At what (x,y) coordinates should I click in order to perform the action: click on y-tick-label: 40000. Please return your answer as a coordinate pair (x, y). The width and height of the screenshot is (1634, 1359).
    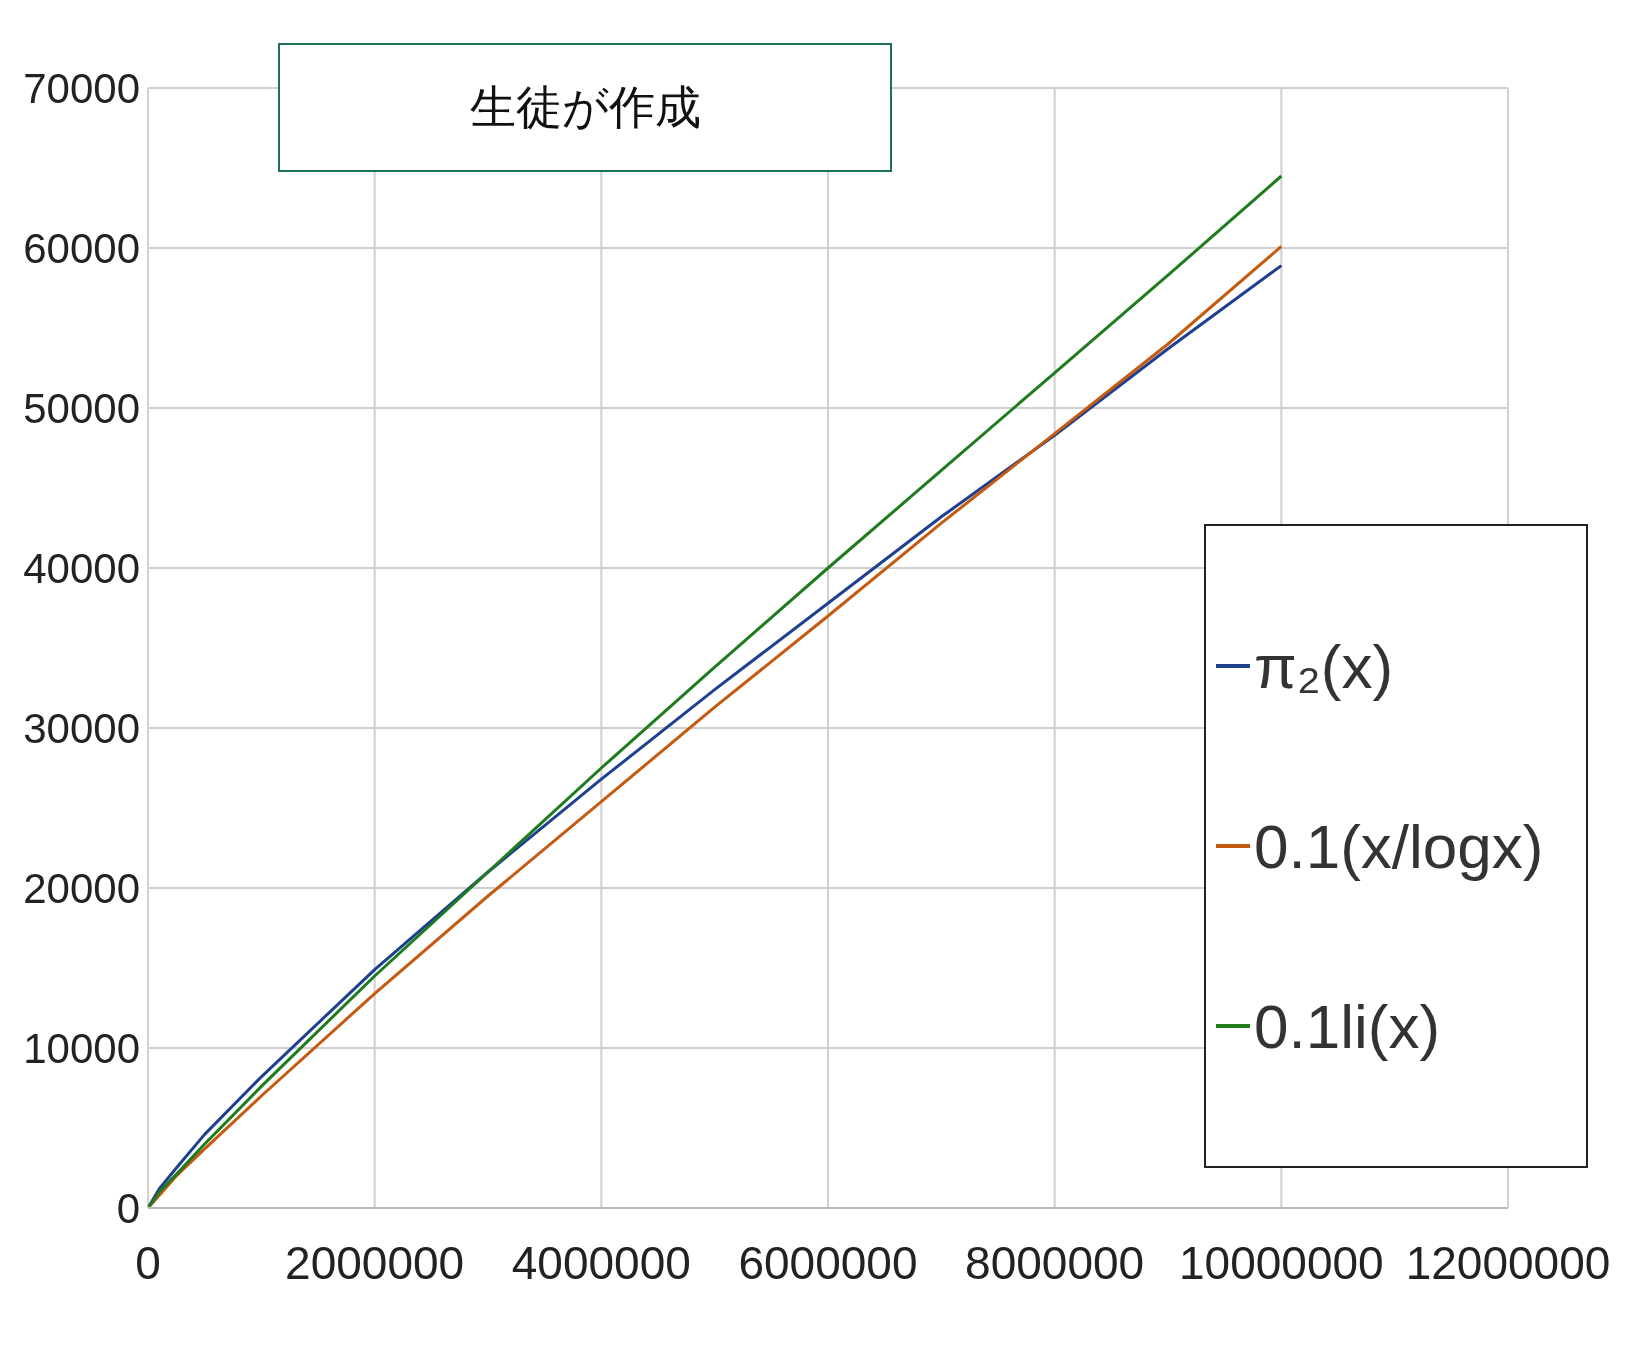
    Looking at the image, I should click on (81, 568).